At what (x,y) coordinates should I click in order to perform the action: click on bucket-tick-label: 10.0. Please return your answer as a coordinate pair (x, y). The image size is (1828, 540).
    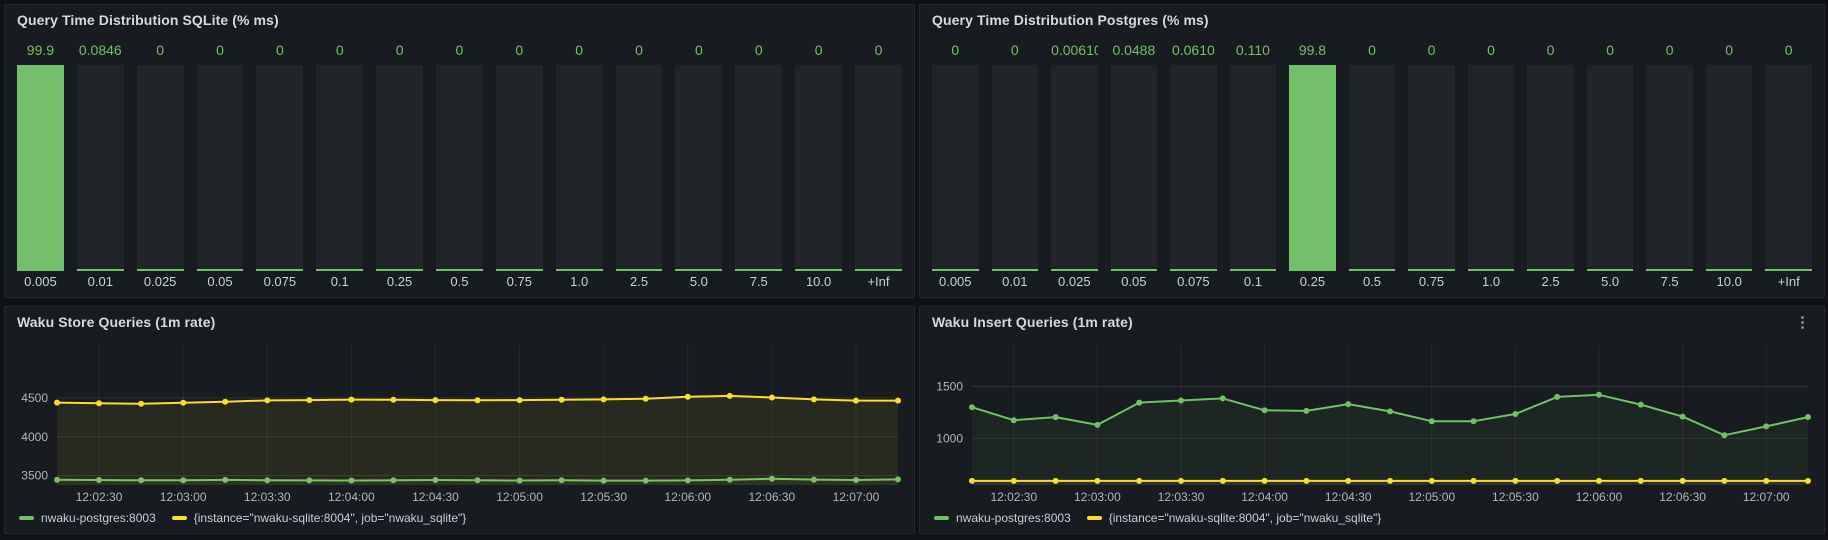
    Looking at the image, I should click on (1729, 281).